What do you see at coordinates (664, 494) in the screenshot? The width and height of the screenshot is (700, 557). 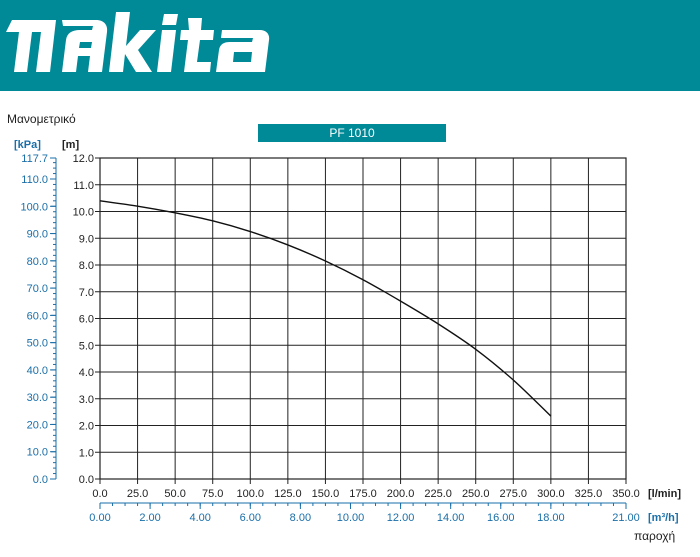 I see `x-unit-label: [l/min]` at bounding box center [664, 494].